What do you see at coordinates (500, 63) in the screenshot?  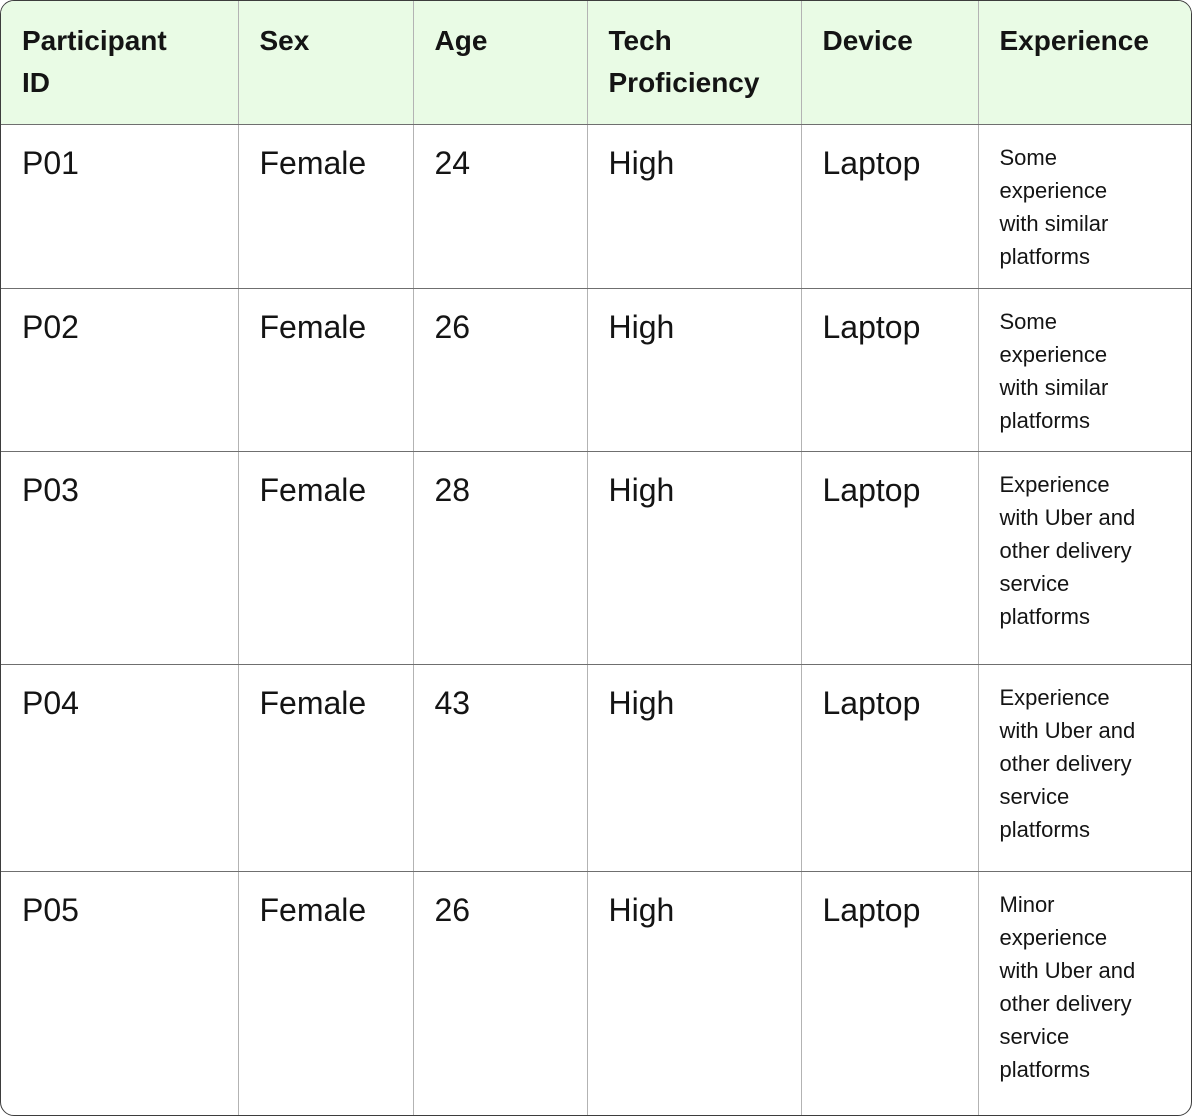 I see `header-cell-age: Age` at bounding box center [500, 63].